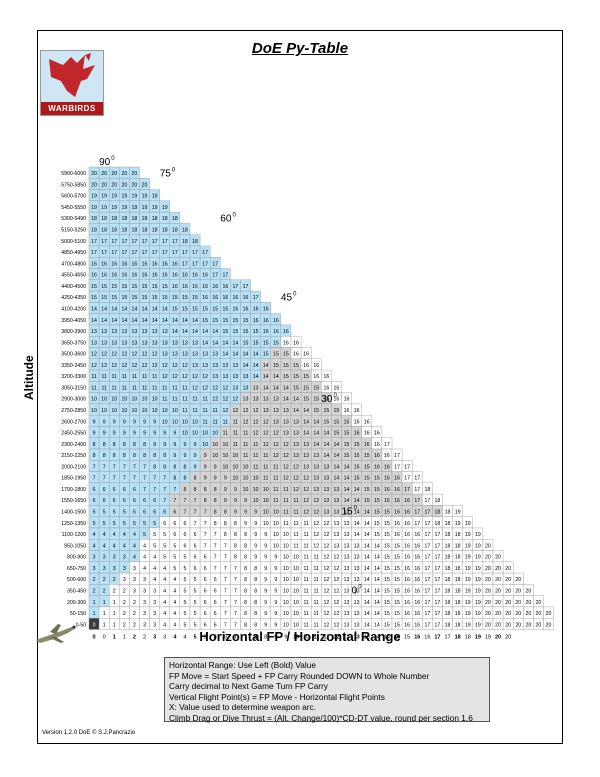 The image size is (600, 777). I want to click on x-tick-label: 2, so click(144, 637).